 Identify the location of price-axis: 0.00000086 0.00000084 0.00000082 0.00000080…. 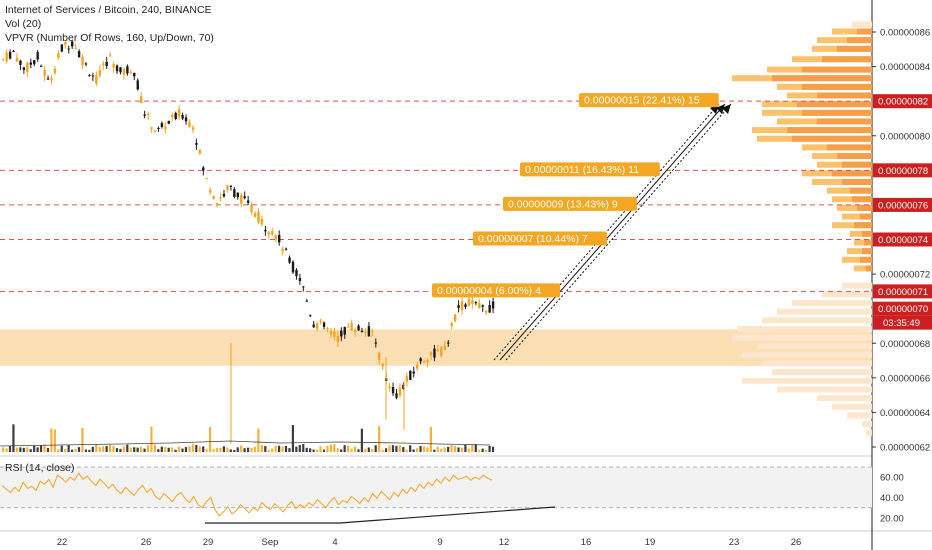
(902, 276).